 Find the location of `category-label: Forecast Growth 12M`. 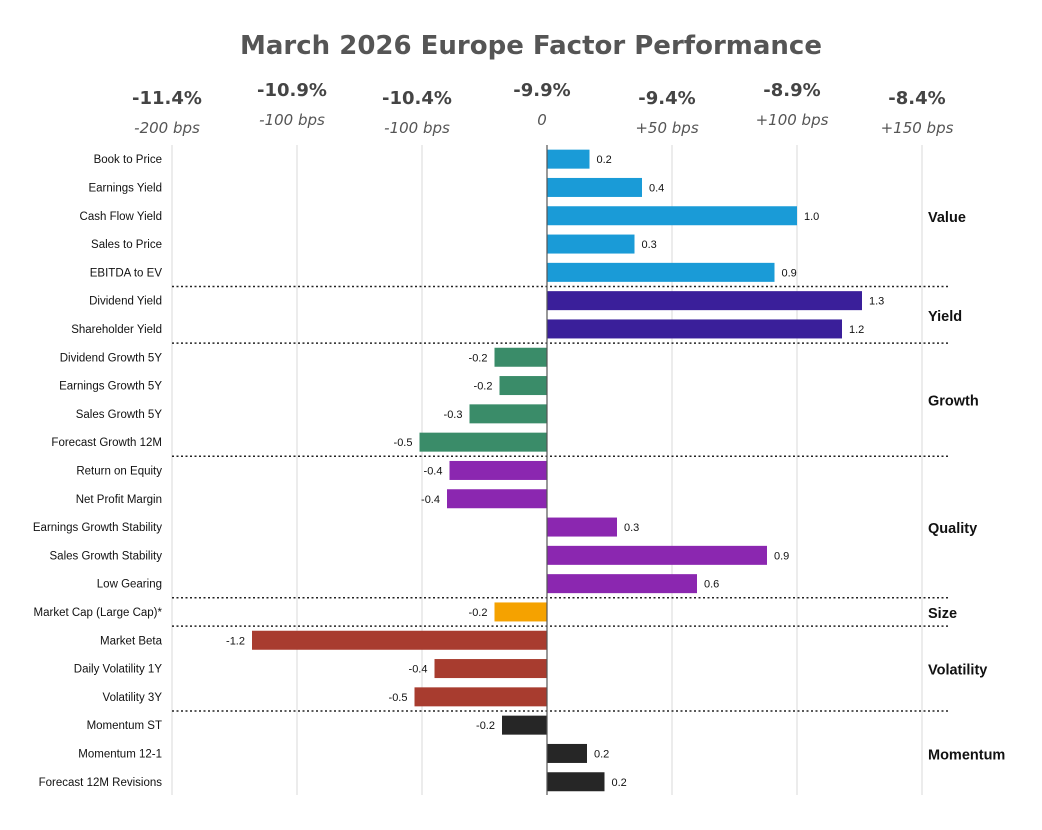

category-label: Forecast Growth 12M is located at coordinates (106, 443).